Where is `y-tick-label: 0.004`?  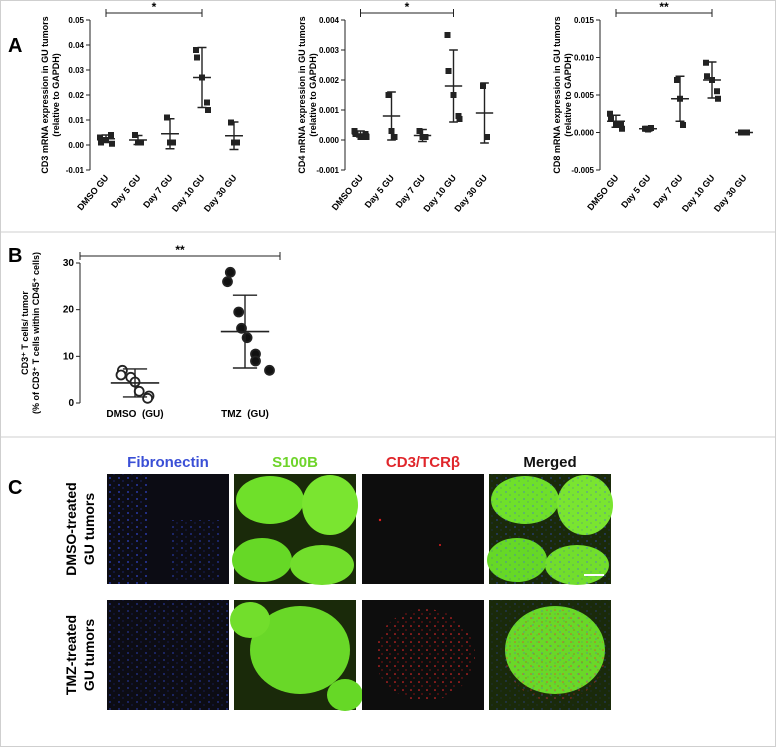 y-tick-label: 0.004 is located at coordinates (329, 20).